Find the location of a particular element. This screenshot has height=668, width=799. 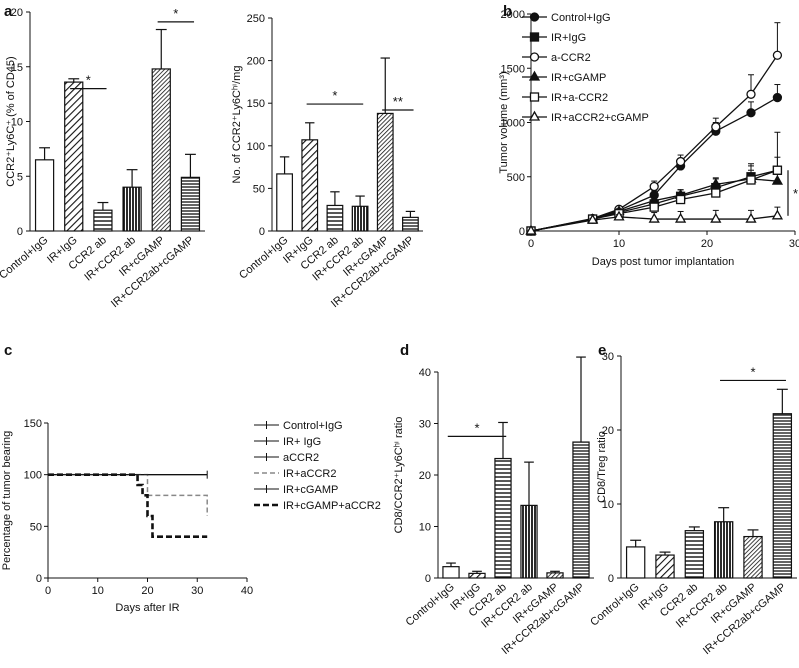

y-tick-label: 250 is located at coordinates (256, 19).